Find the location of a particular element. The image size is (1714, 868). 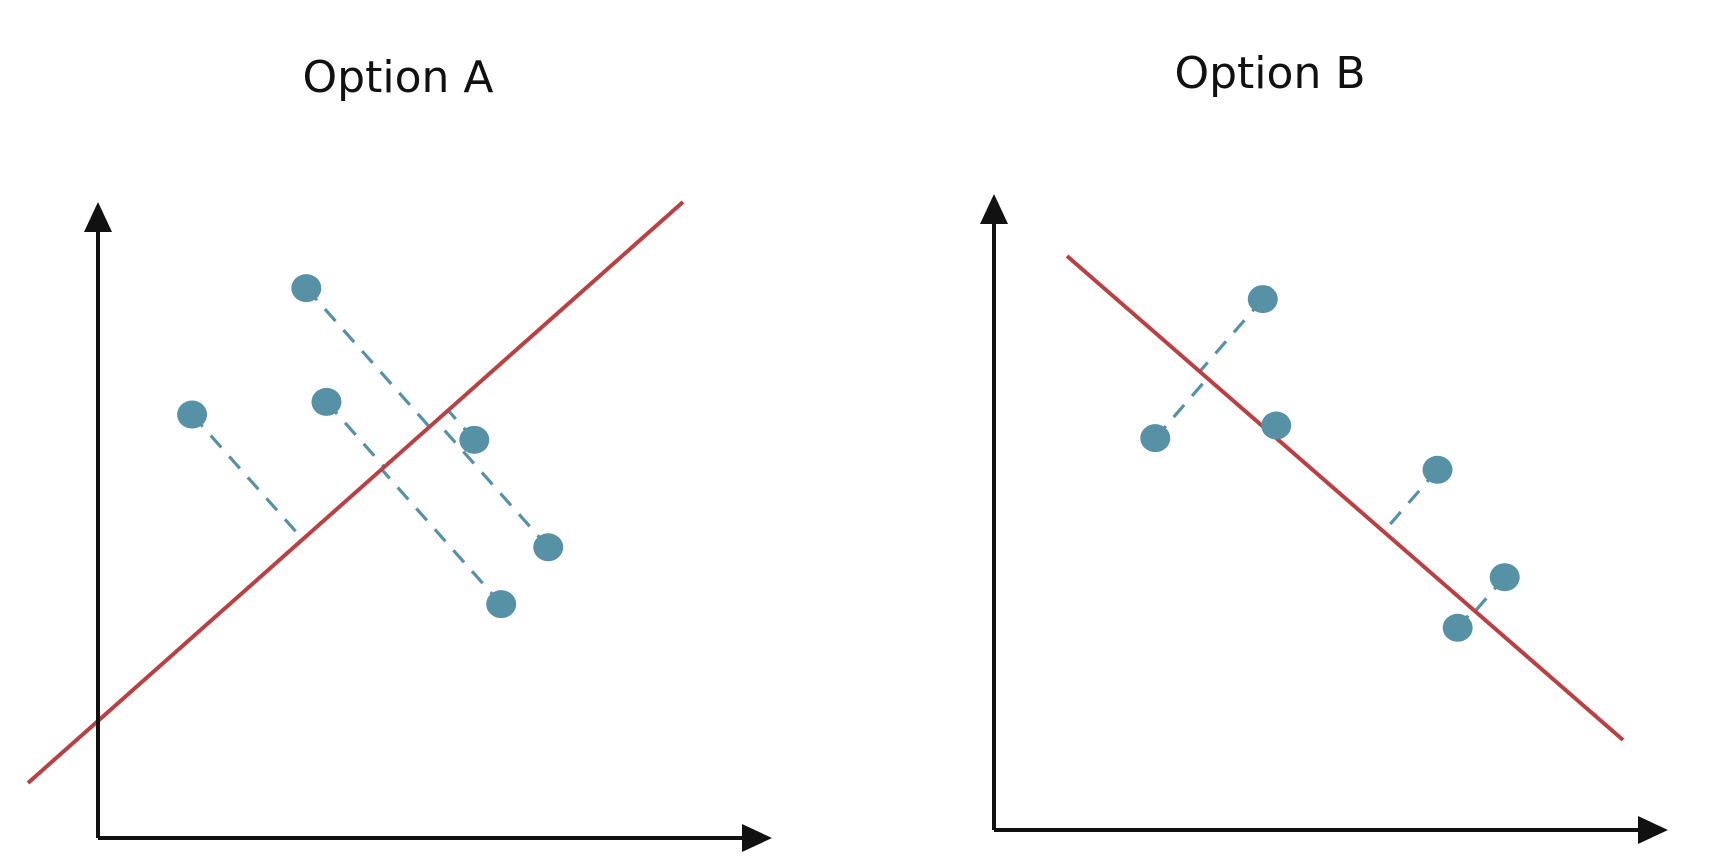

y-axis-arrow-icon-option-a is located at coordinates (98, 217).